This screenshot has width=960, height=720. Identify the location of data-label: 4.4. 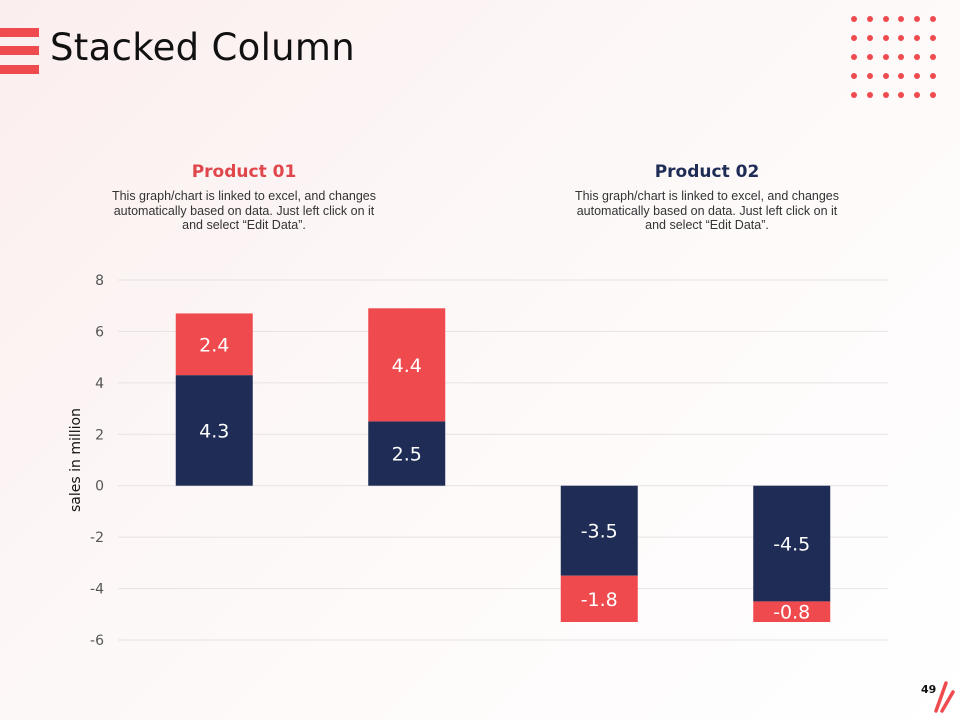
(407, 366).